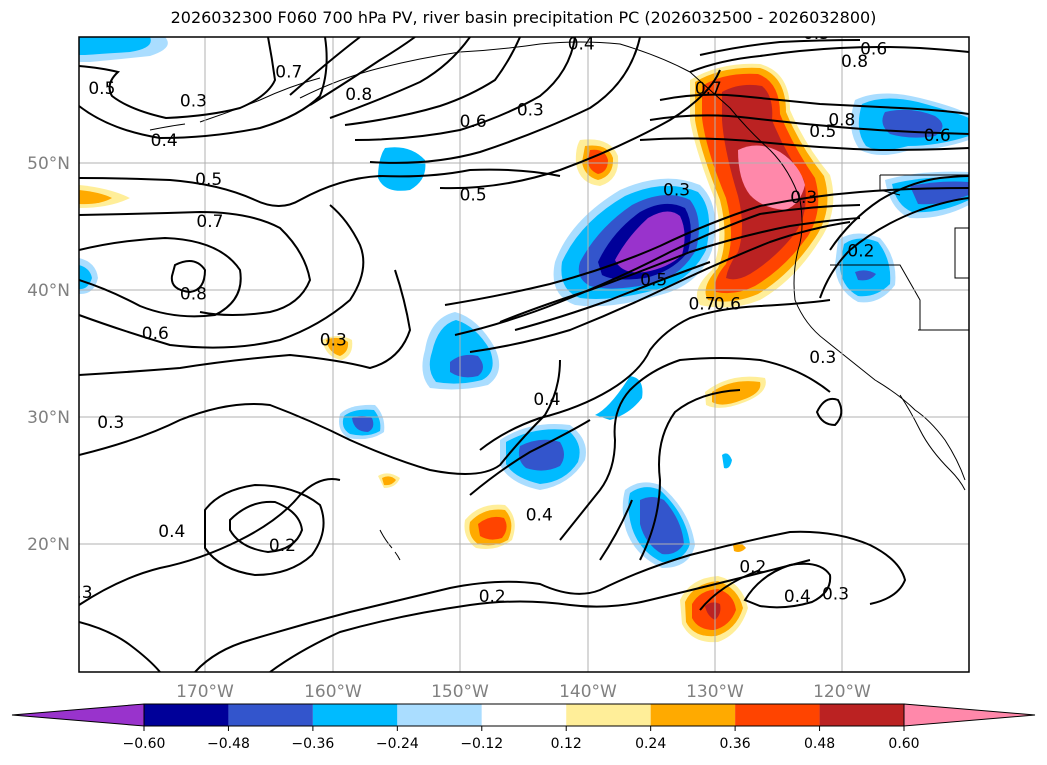  I want to click on lon-label-170w: 170°W, so click(205, 692).